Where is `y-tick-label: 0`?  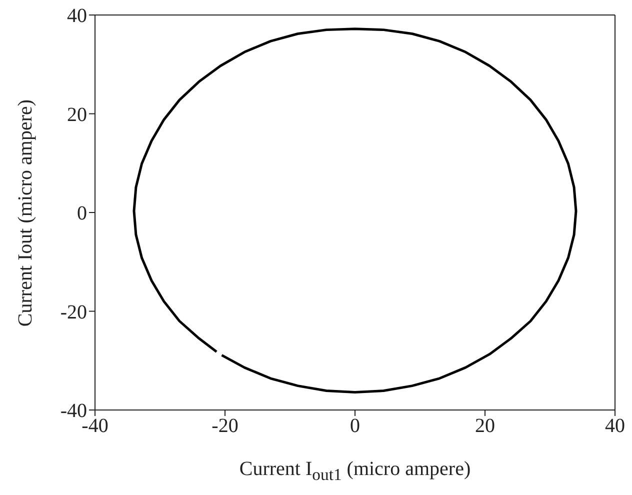 y-tick-label: 0 is located at coordinates (82, 213).